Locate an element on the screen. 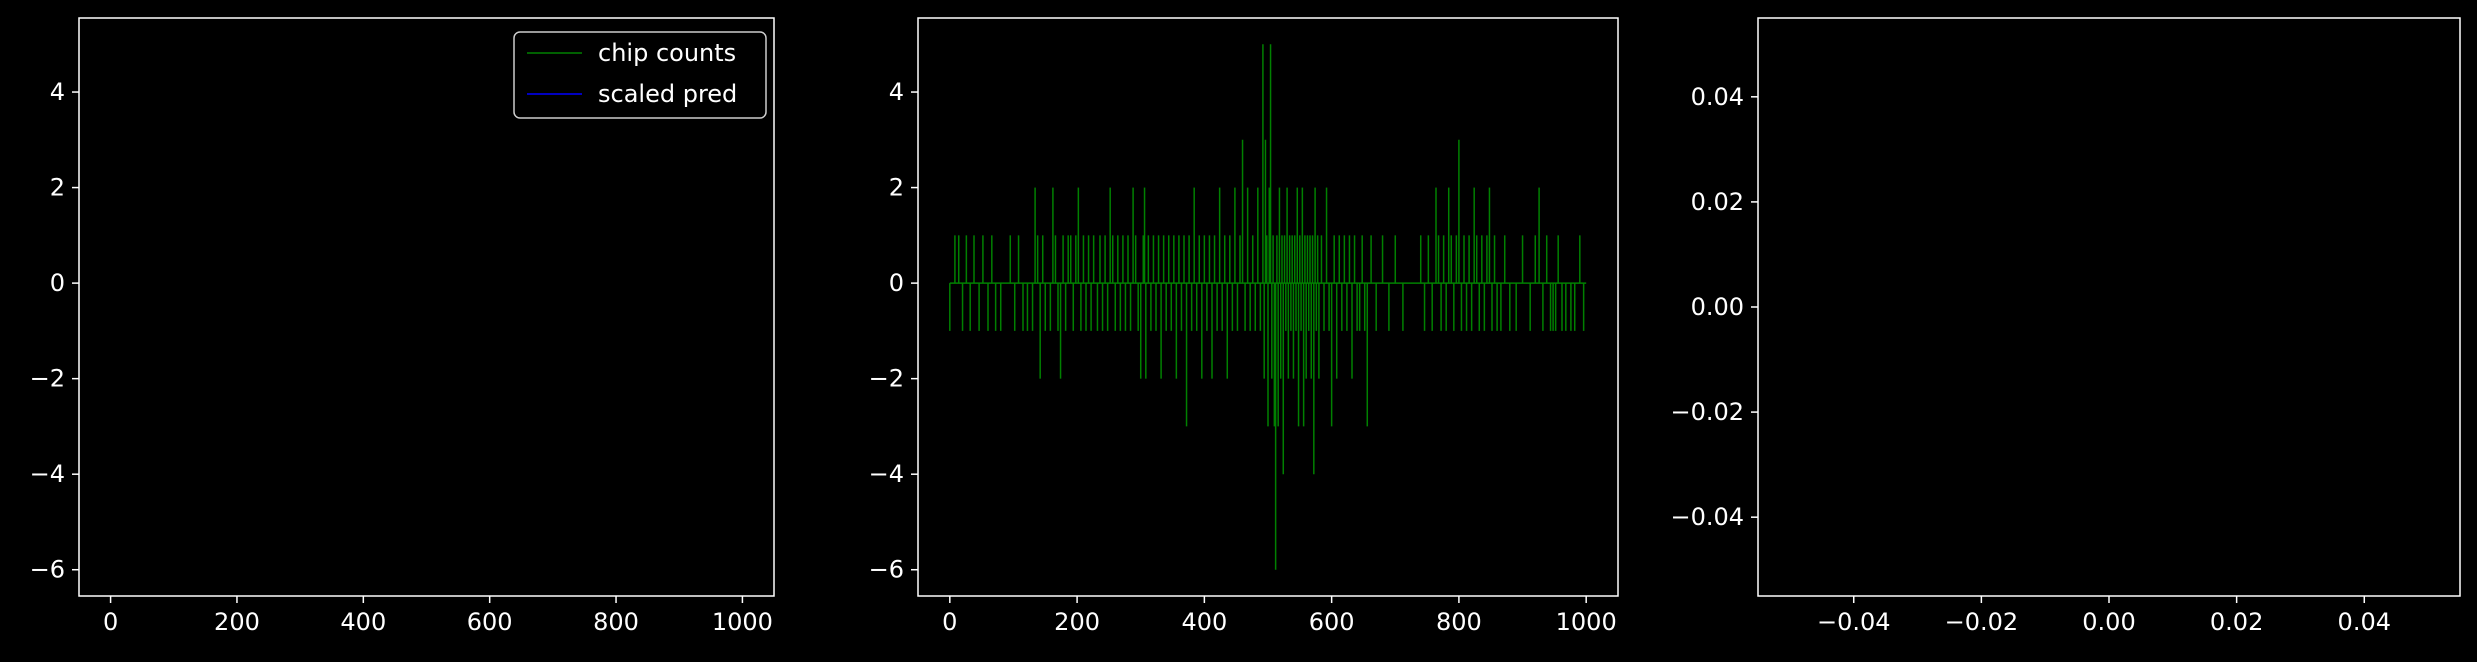  x-tick-label: 0.00 is located at coordinates (2108, 622).